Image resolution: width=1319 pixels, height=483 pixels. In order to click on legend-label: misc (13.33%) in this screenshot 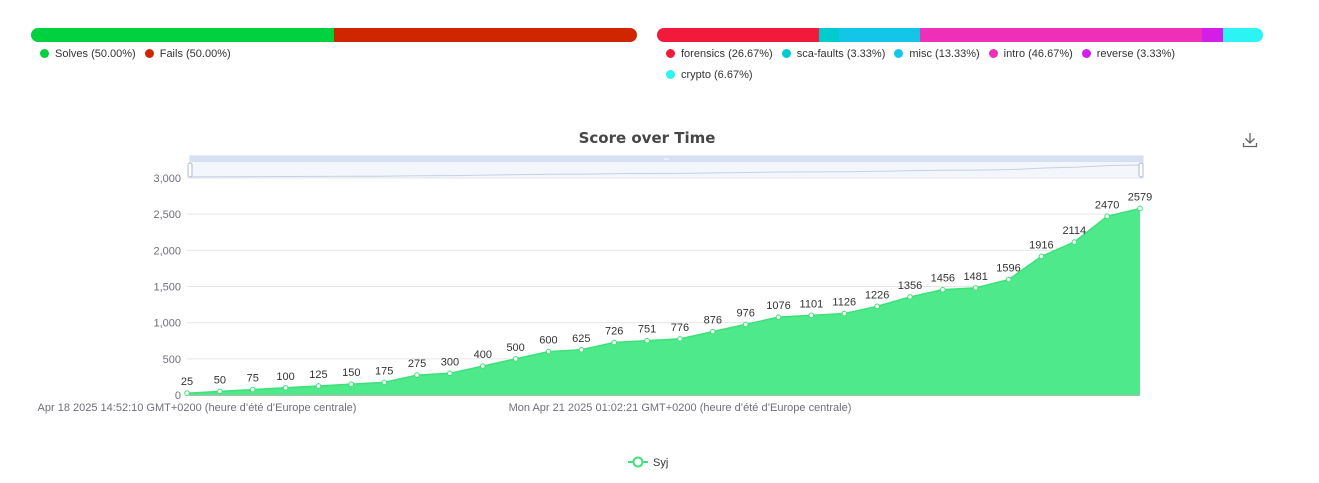, I will do `click(944, 53)`.